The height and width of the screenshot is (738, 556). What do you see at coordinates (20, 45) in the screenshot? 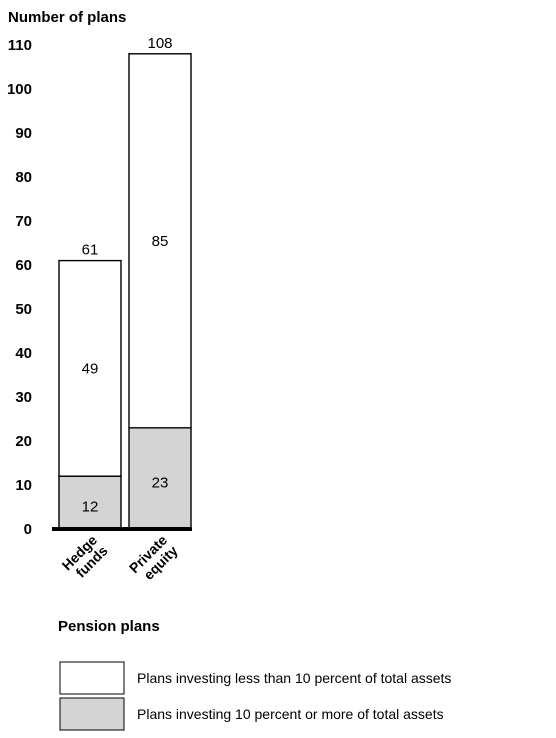
I see `y-tick-label: 110` at bounding box center [20, 45].